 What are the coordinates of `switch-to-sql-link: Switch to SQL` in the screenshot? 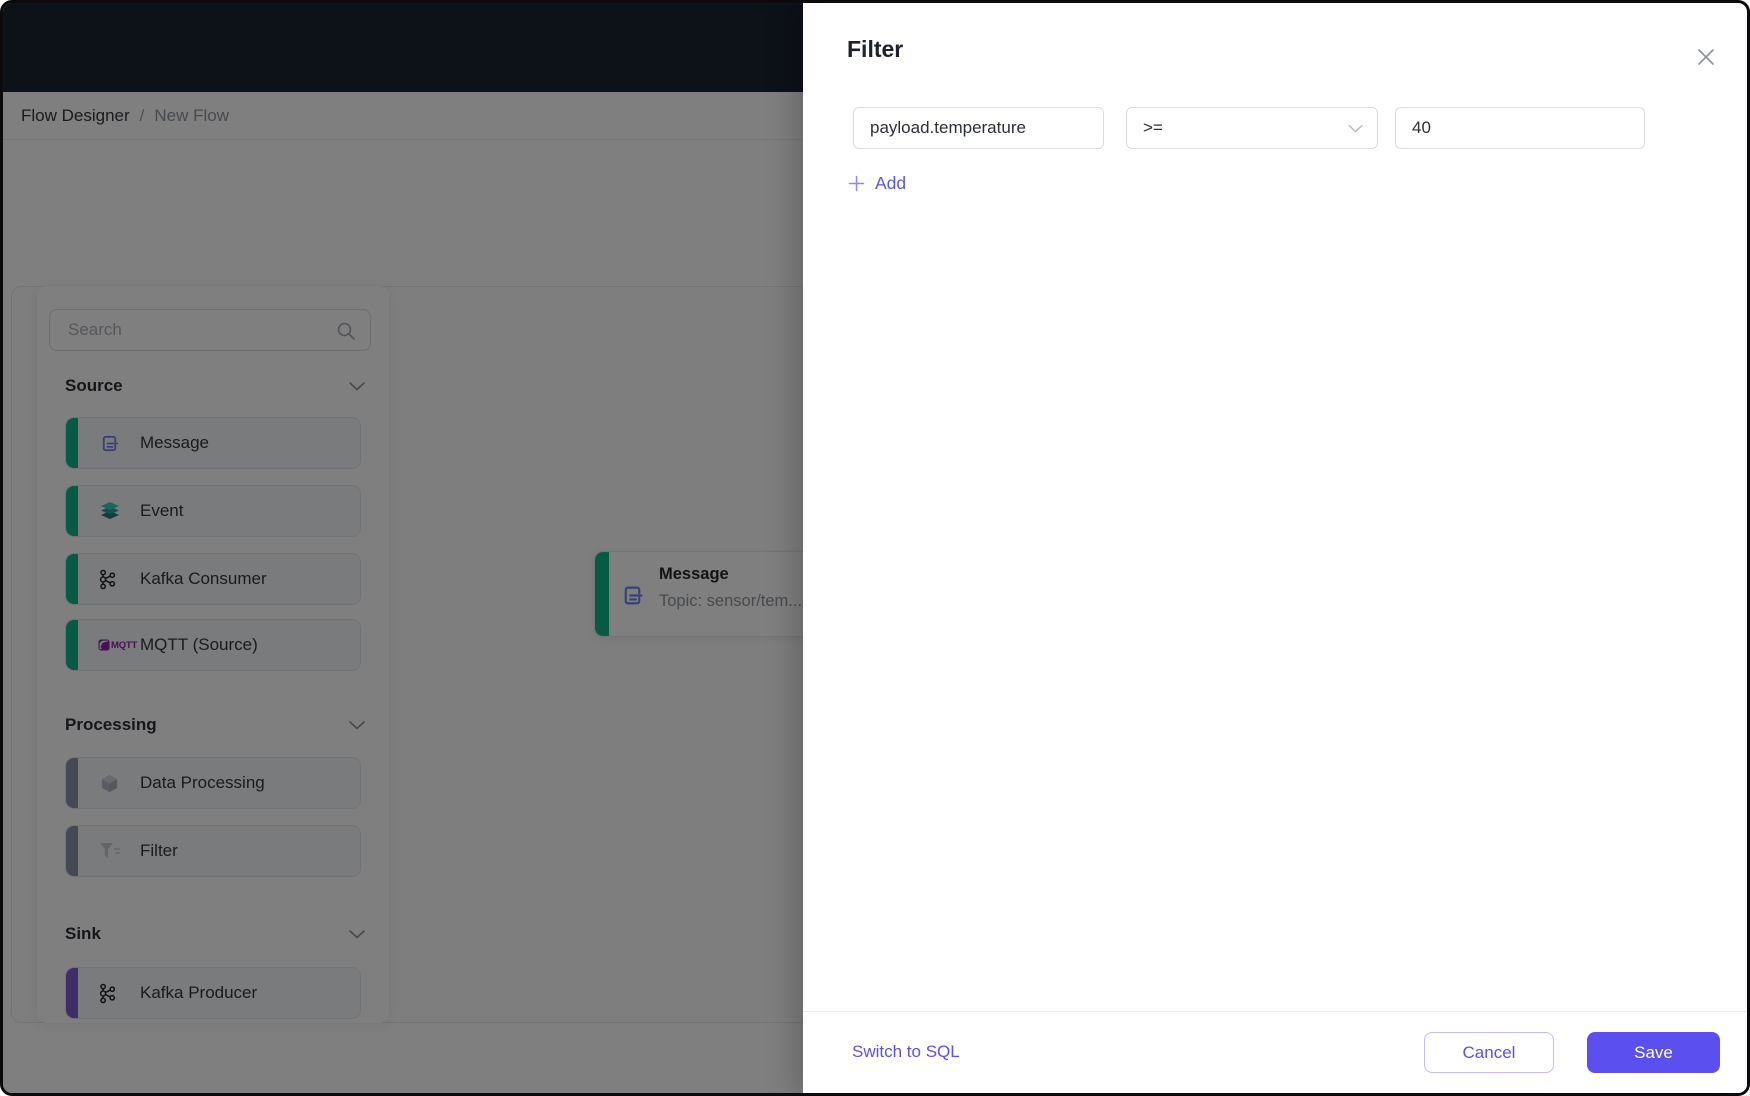 It's located at (906, 1051).